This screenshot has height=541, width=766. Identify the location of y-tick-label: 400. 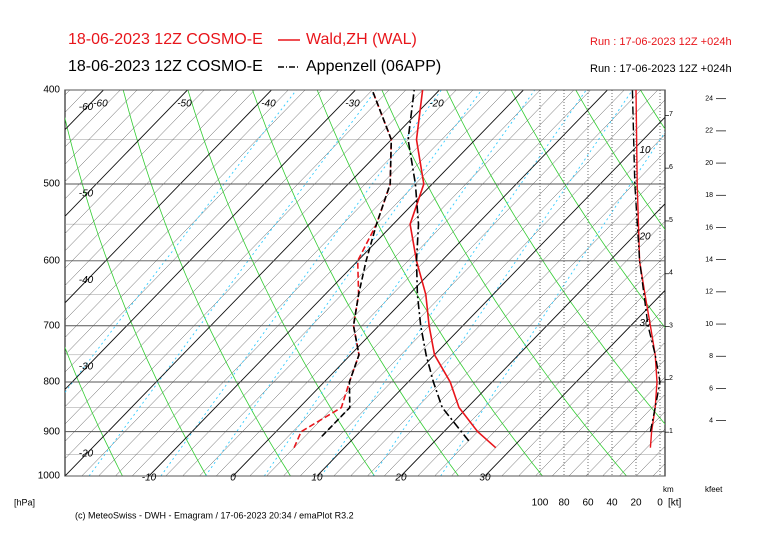
(51, 90).